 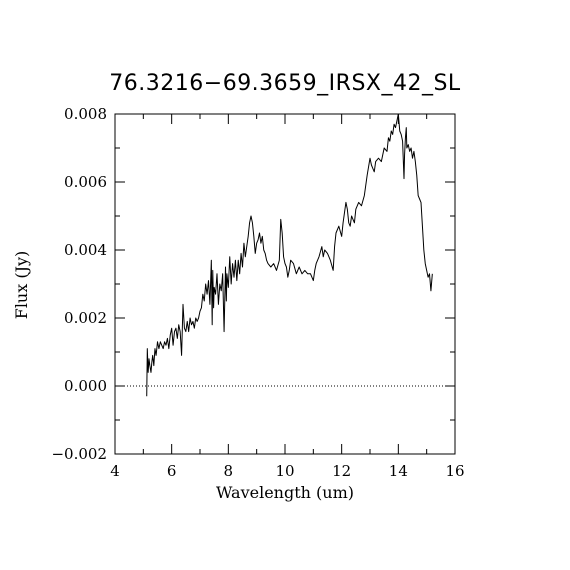 I want to click on y-tick-label: 0.008, so click(x=85, y=114).